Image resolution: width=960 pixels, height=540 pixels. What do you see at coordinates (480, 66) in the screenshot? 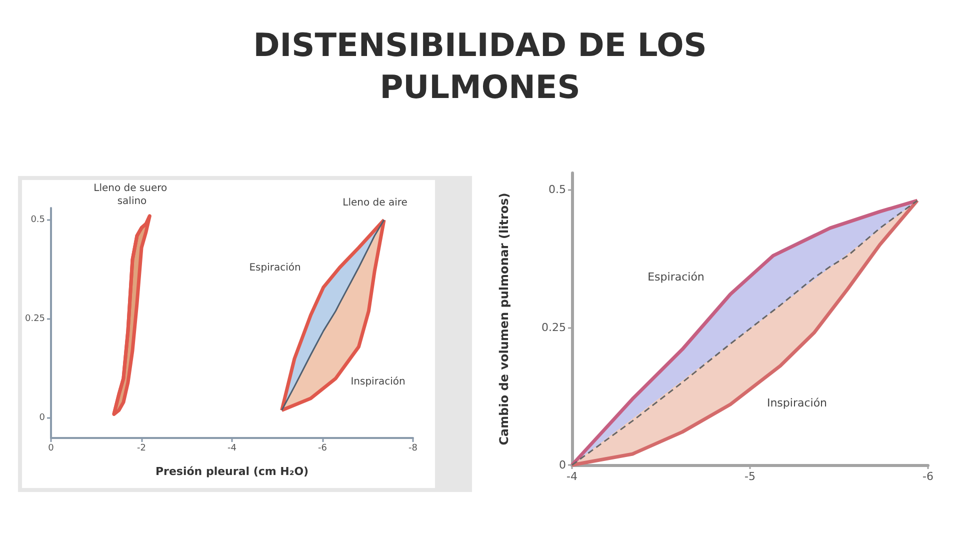
I see `text: DISTENSIBILIDAD DE LOS PULMONES` at bounding box center [480, 66].